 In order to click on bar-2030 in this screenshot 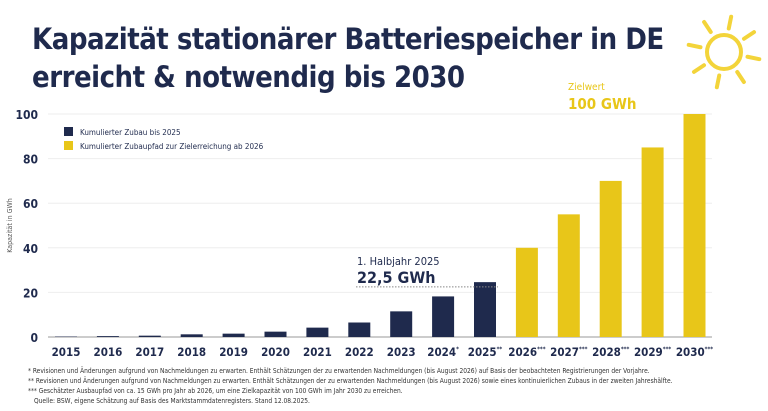, I will do `click(694, 225)`.